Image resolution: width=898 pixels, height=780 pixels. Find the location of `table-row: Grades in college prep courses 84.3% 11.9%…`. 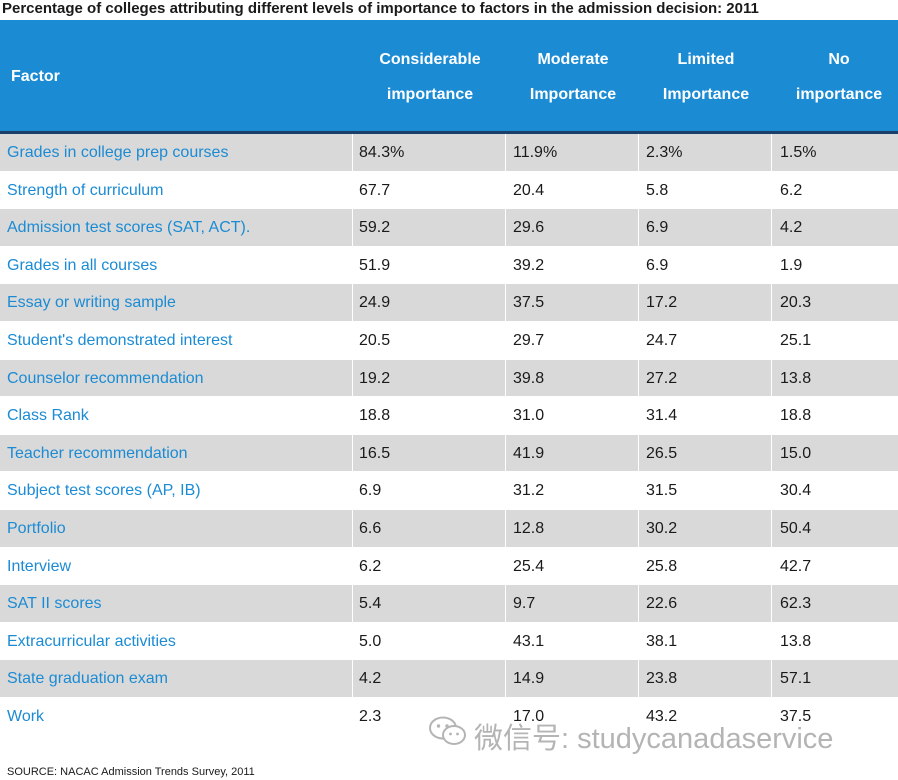

table-row: Grades in college prep courses 84.3% 11.9%… is located at coordinates (449, 153).